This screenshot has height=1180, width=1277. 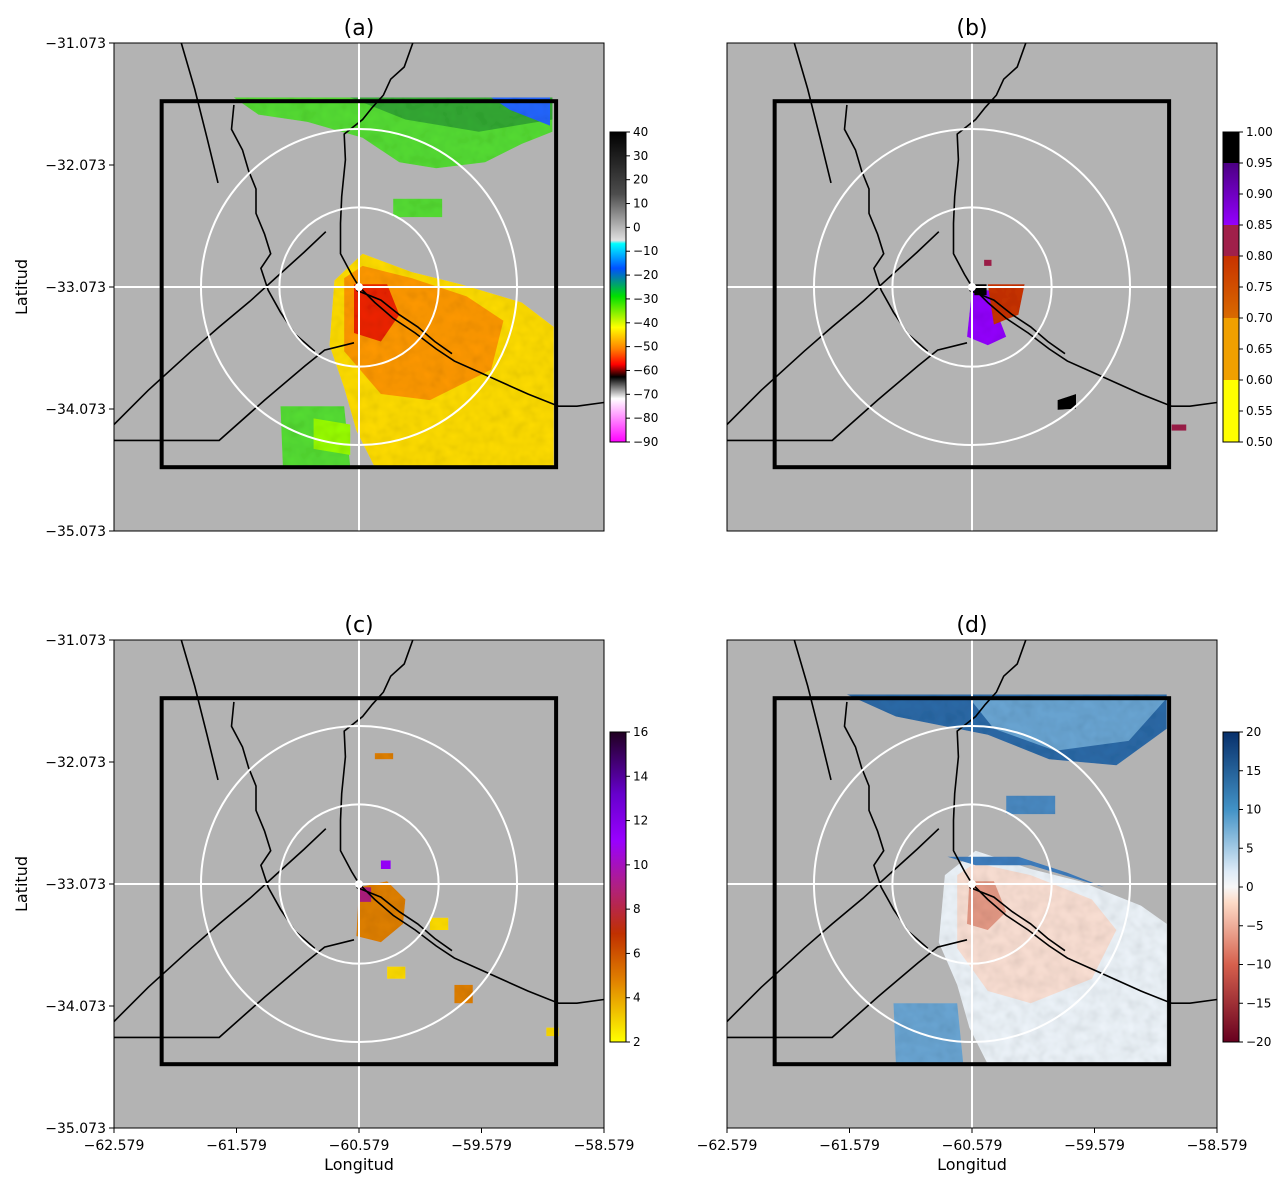 What do you see at coordinates (75, 166) in the screenshot?
I see `y-tick-label: −32.073` at bounding box center [75, 166].